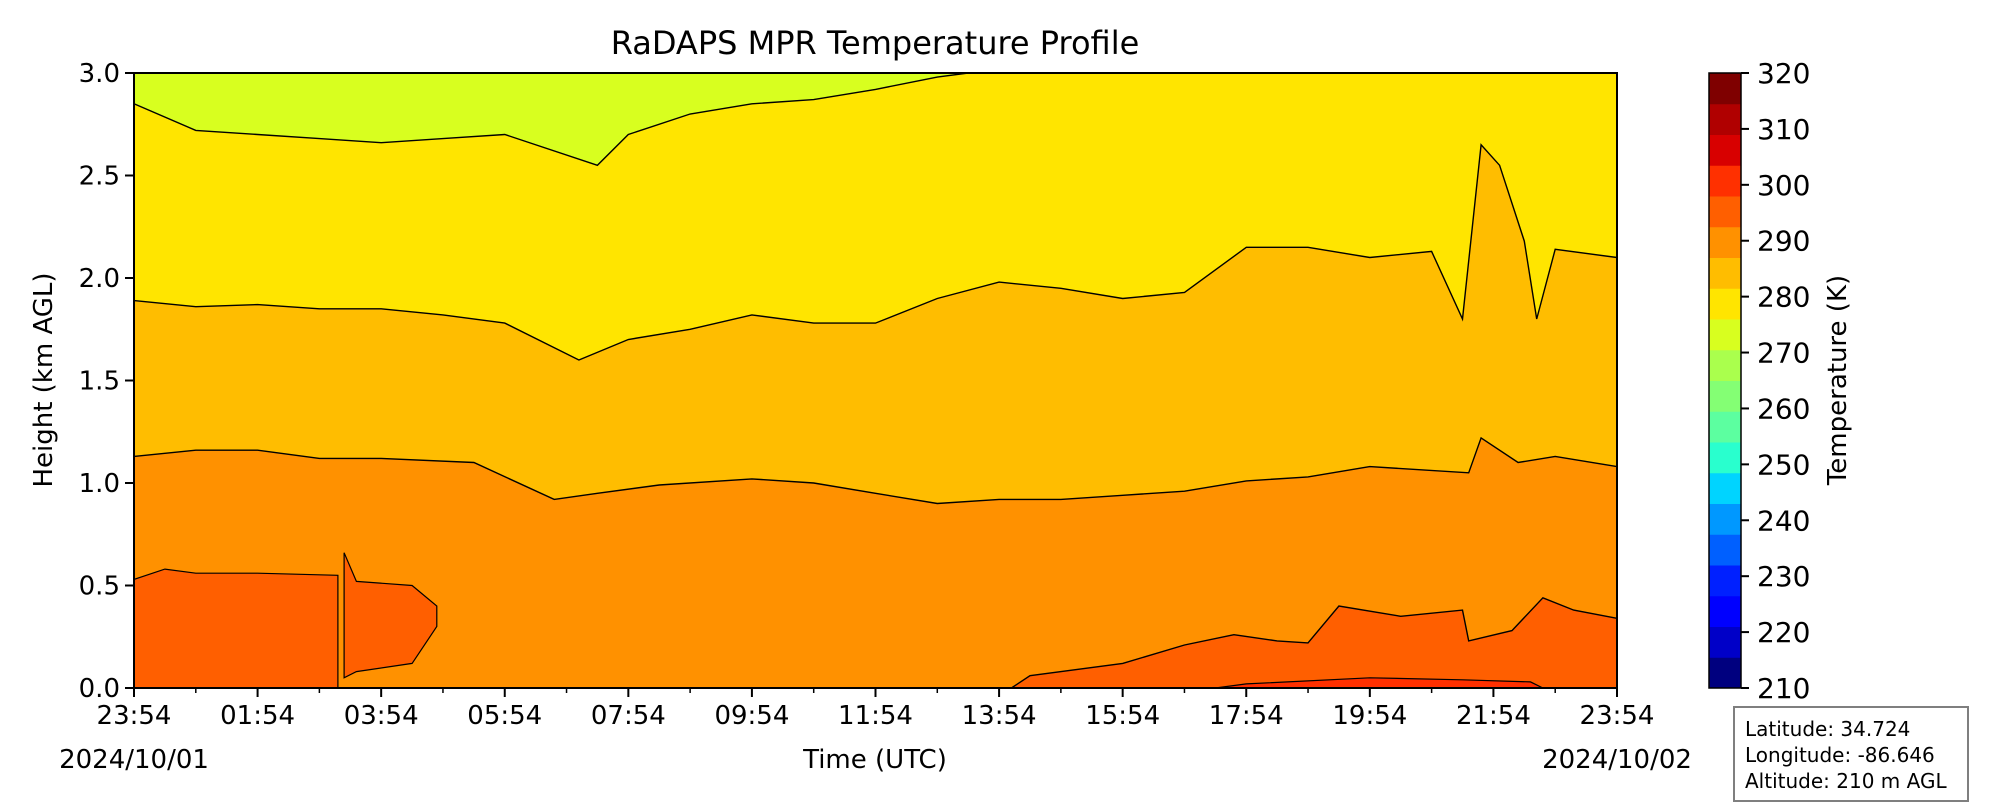 This screenshot has height=804, width=2000. I want to click on y-tick-label: 1.0, so click(99, 484).